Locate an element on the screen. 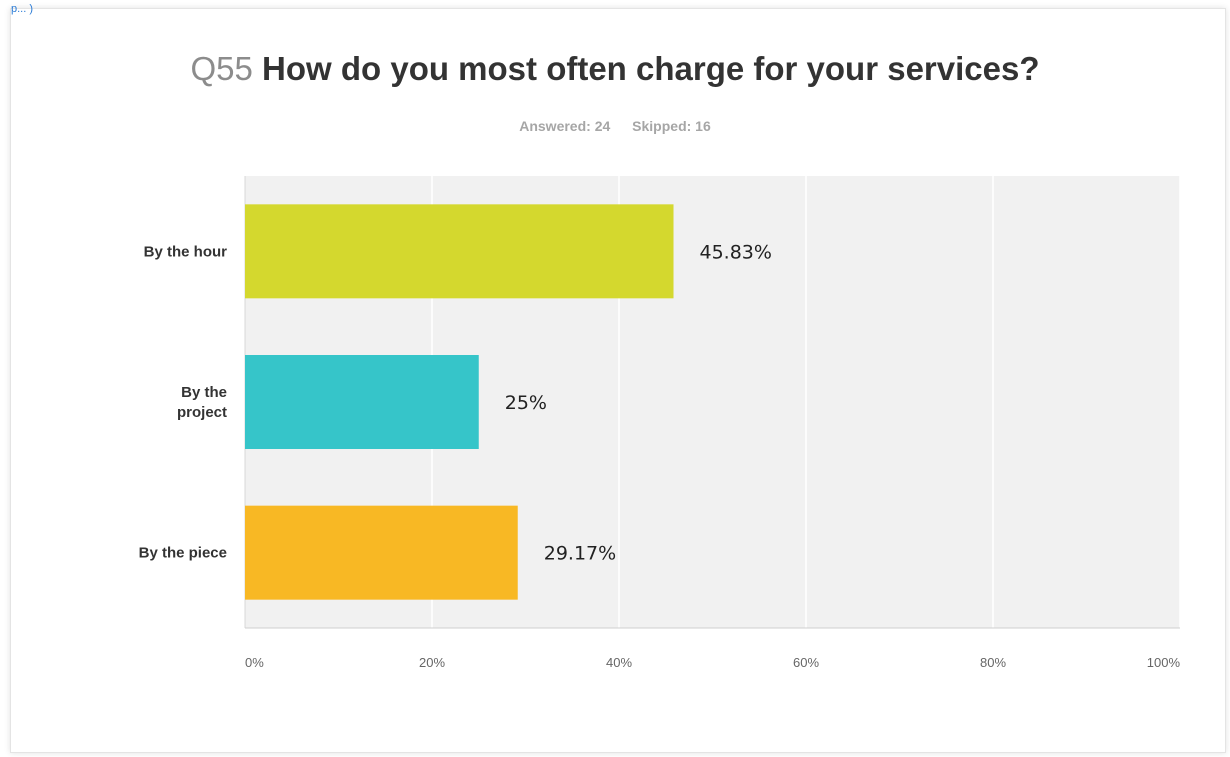 This screenshot has width=1230, height=757. x-tick-label: 60% is located at coordinates (806, 662).